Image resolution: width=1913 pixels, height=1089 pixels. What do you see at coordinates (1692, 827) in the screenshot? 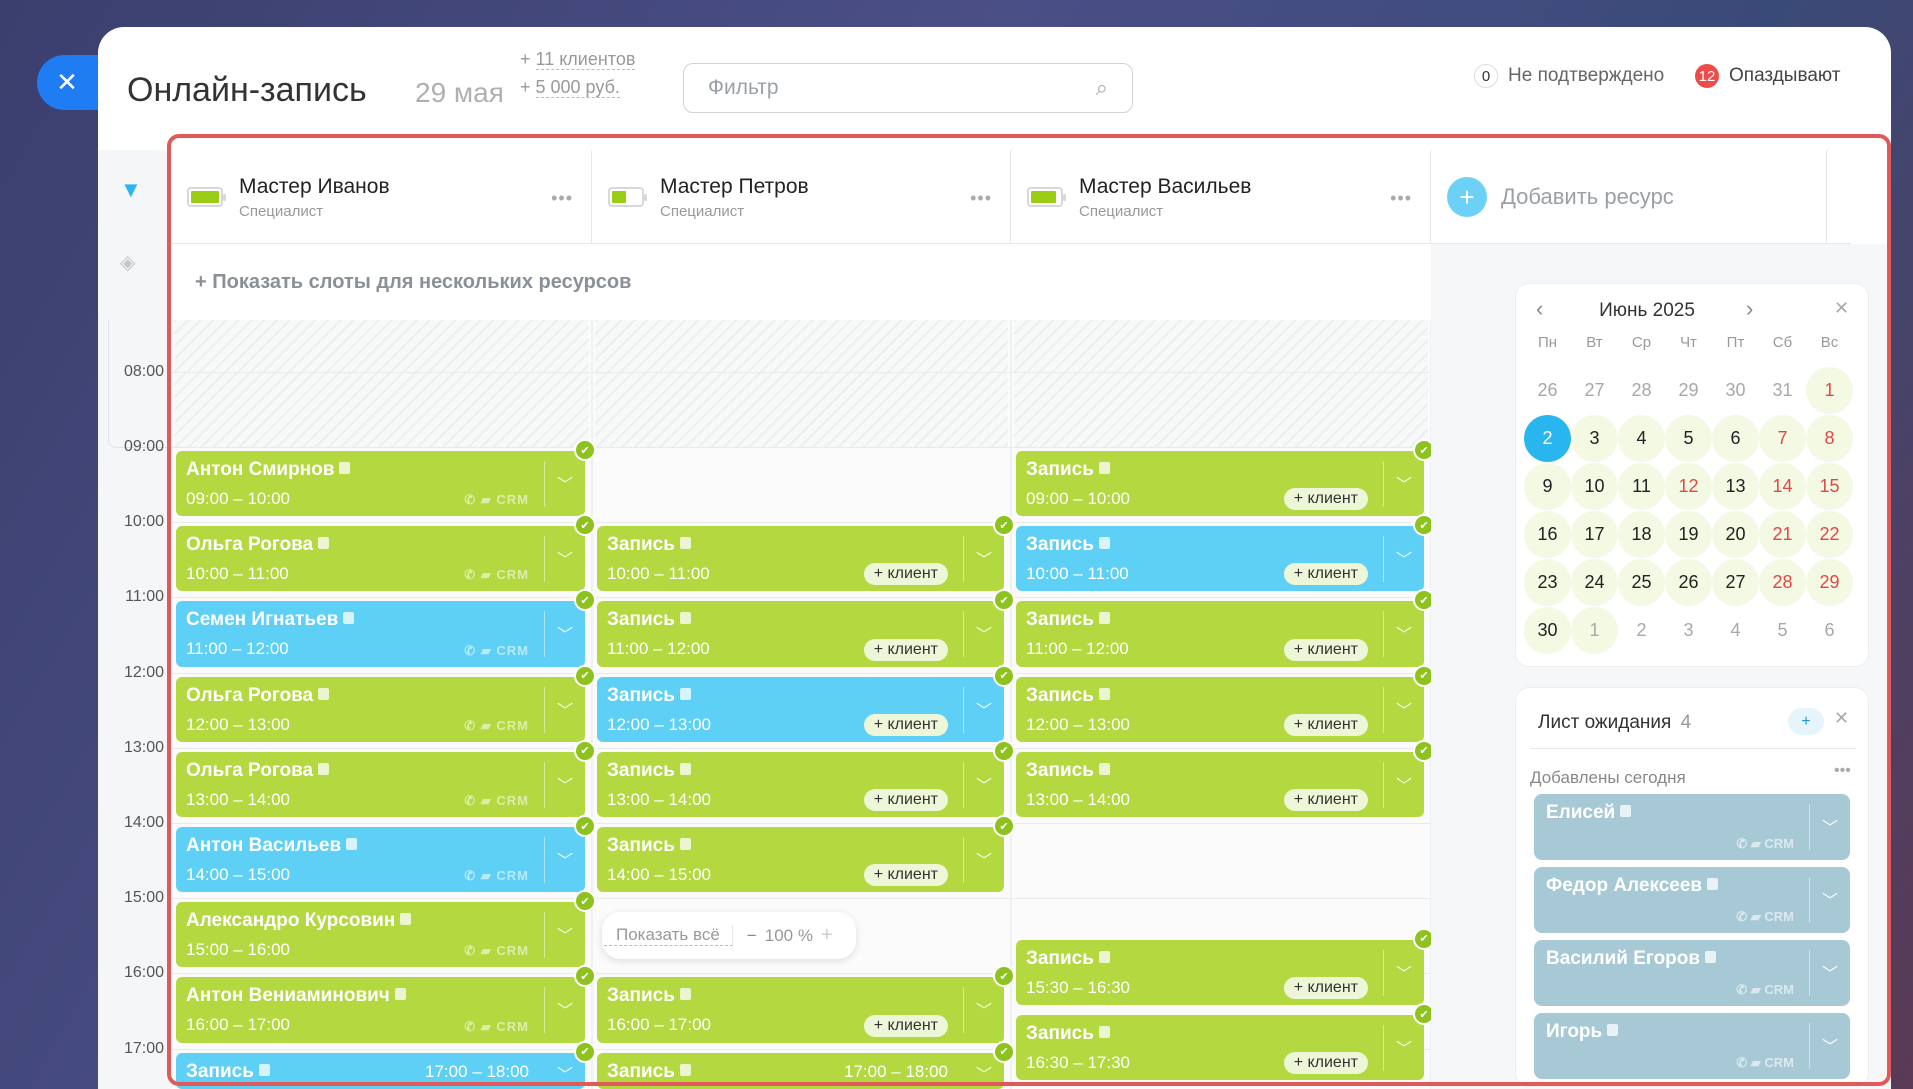
I see `waitlist-item: Елисей ✆ ▰ CRM ﹀` at bounding box center [1692, 827].